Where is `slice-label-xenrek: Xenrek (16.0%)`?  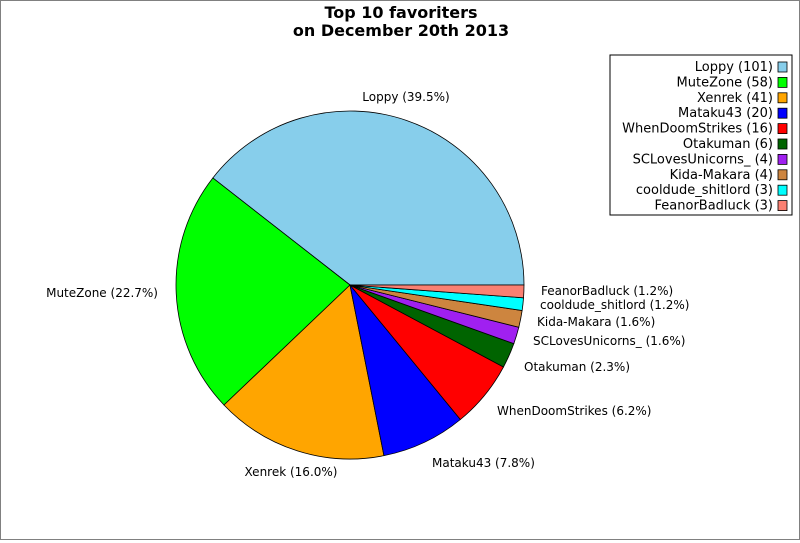
slice-label-xenrek: Xenrek (16.0%) is located at coordinates (291, 472).